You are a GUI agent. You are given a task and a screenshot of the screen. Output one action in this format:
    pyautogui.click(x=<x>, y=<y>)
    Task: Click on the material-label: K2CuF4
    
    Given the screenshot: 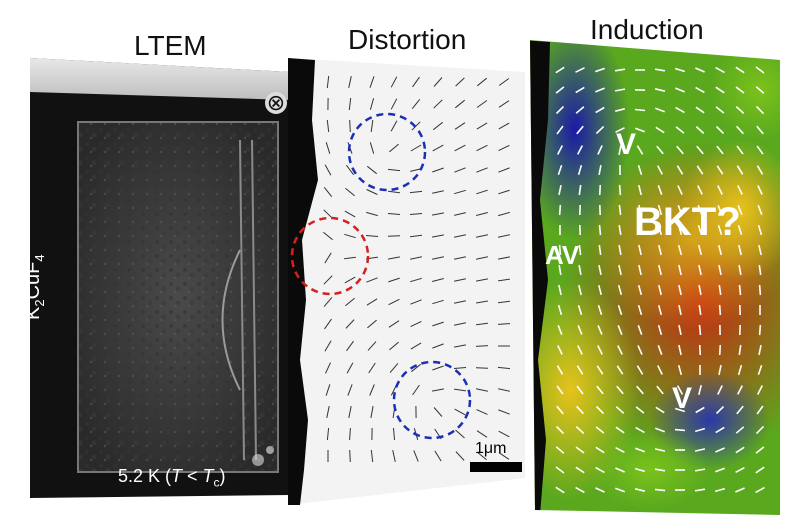 What is the action you would take?
    pyautogui.click(x=34, y=287)
    